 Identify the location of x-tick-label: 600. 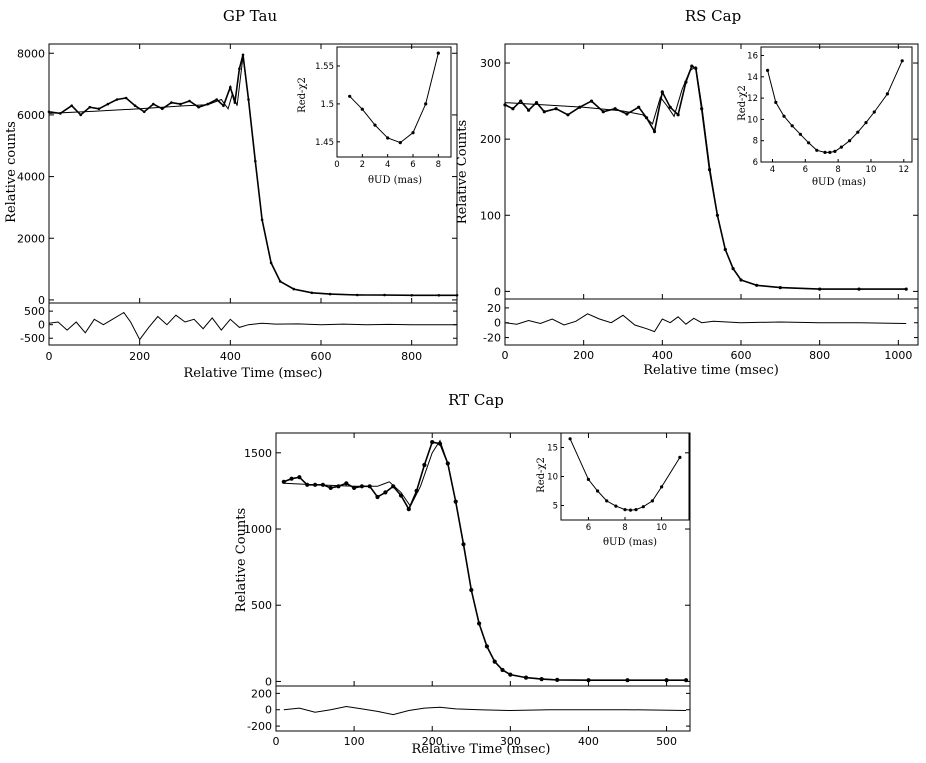
(321, 356).